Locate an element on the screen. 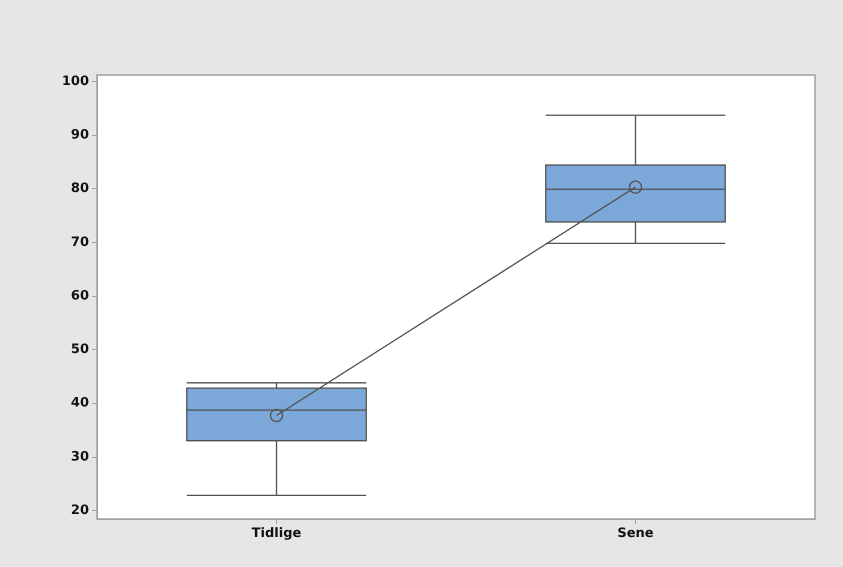  y-tick-label: 70 is located at coordinates (79, 242).